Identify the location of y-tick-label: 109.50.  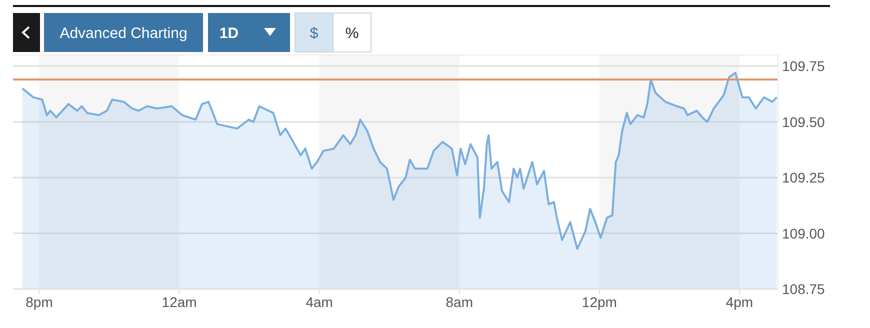
(804, 122).